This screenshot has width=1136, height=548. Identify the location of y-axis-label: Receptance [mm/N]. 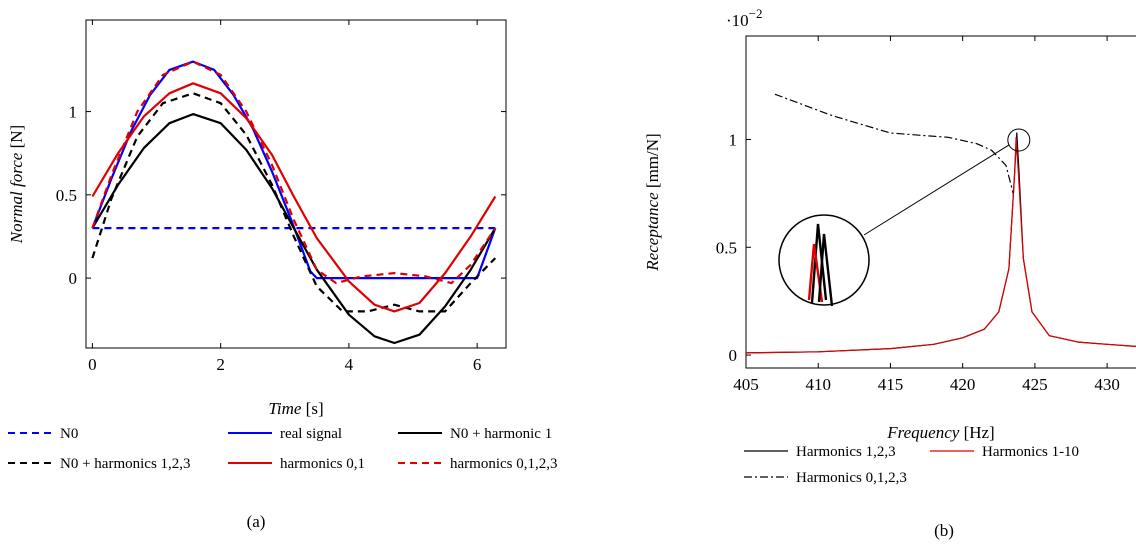
(652, 202).